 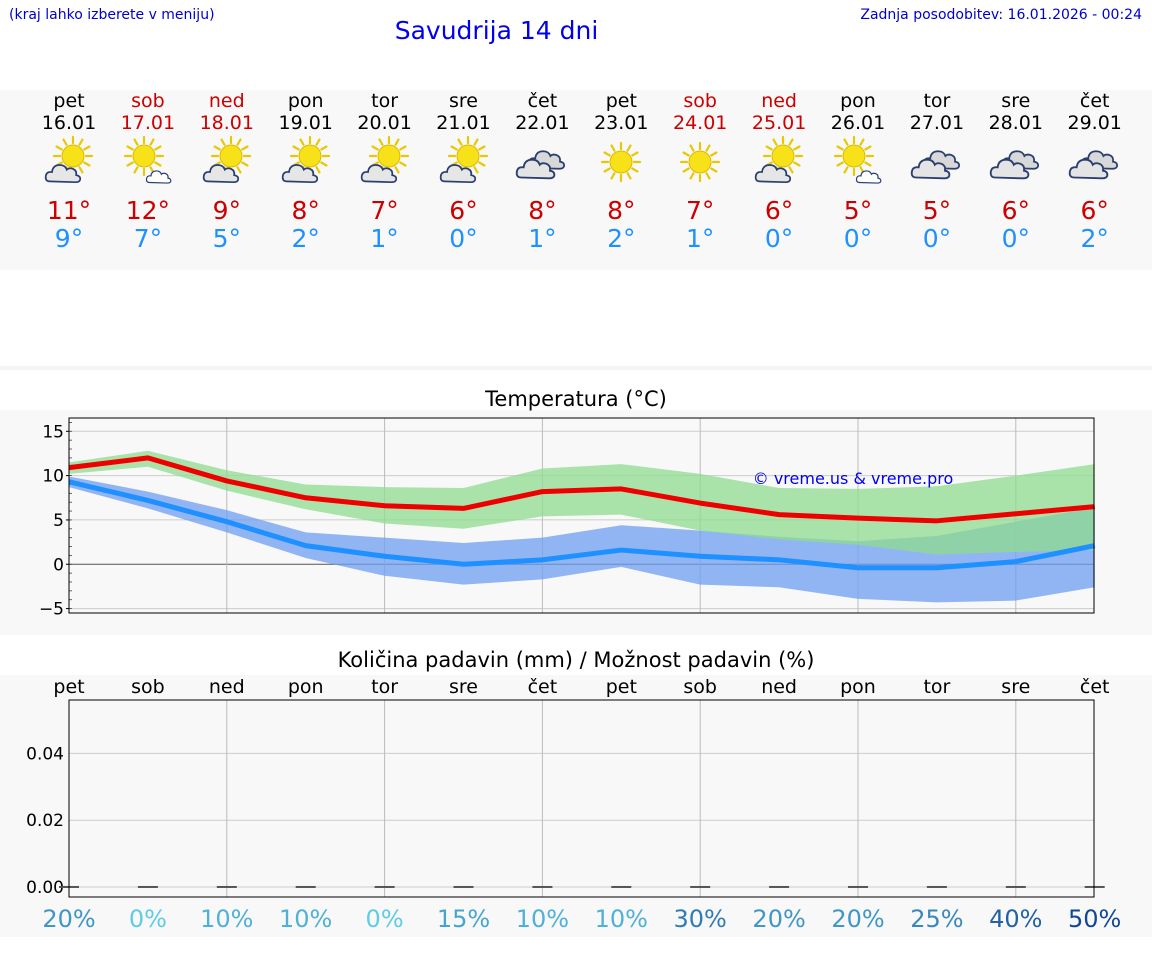 What do you see at coordinates (858, 171) in the screenshot?
I see `day-column: pon 26.01 5° 0°` at bounding box center [858, 171].